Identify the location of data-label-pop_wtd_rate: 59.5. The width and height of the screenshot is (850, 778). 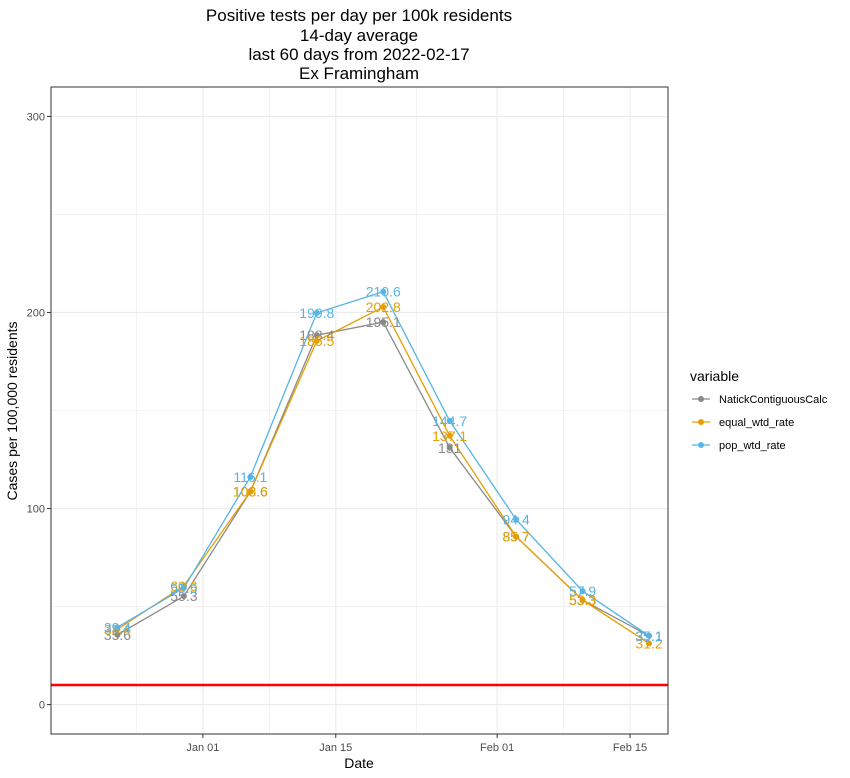
(183, 588).